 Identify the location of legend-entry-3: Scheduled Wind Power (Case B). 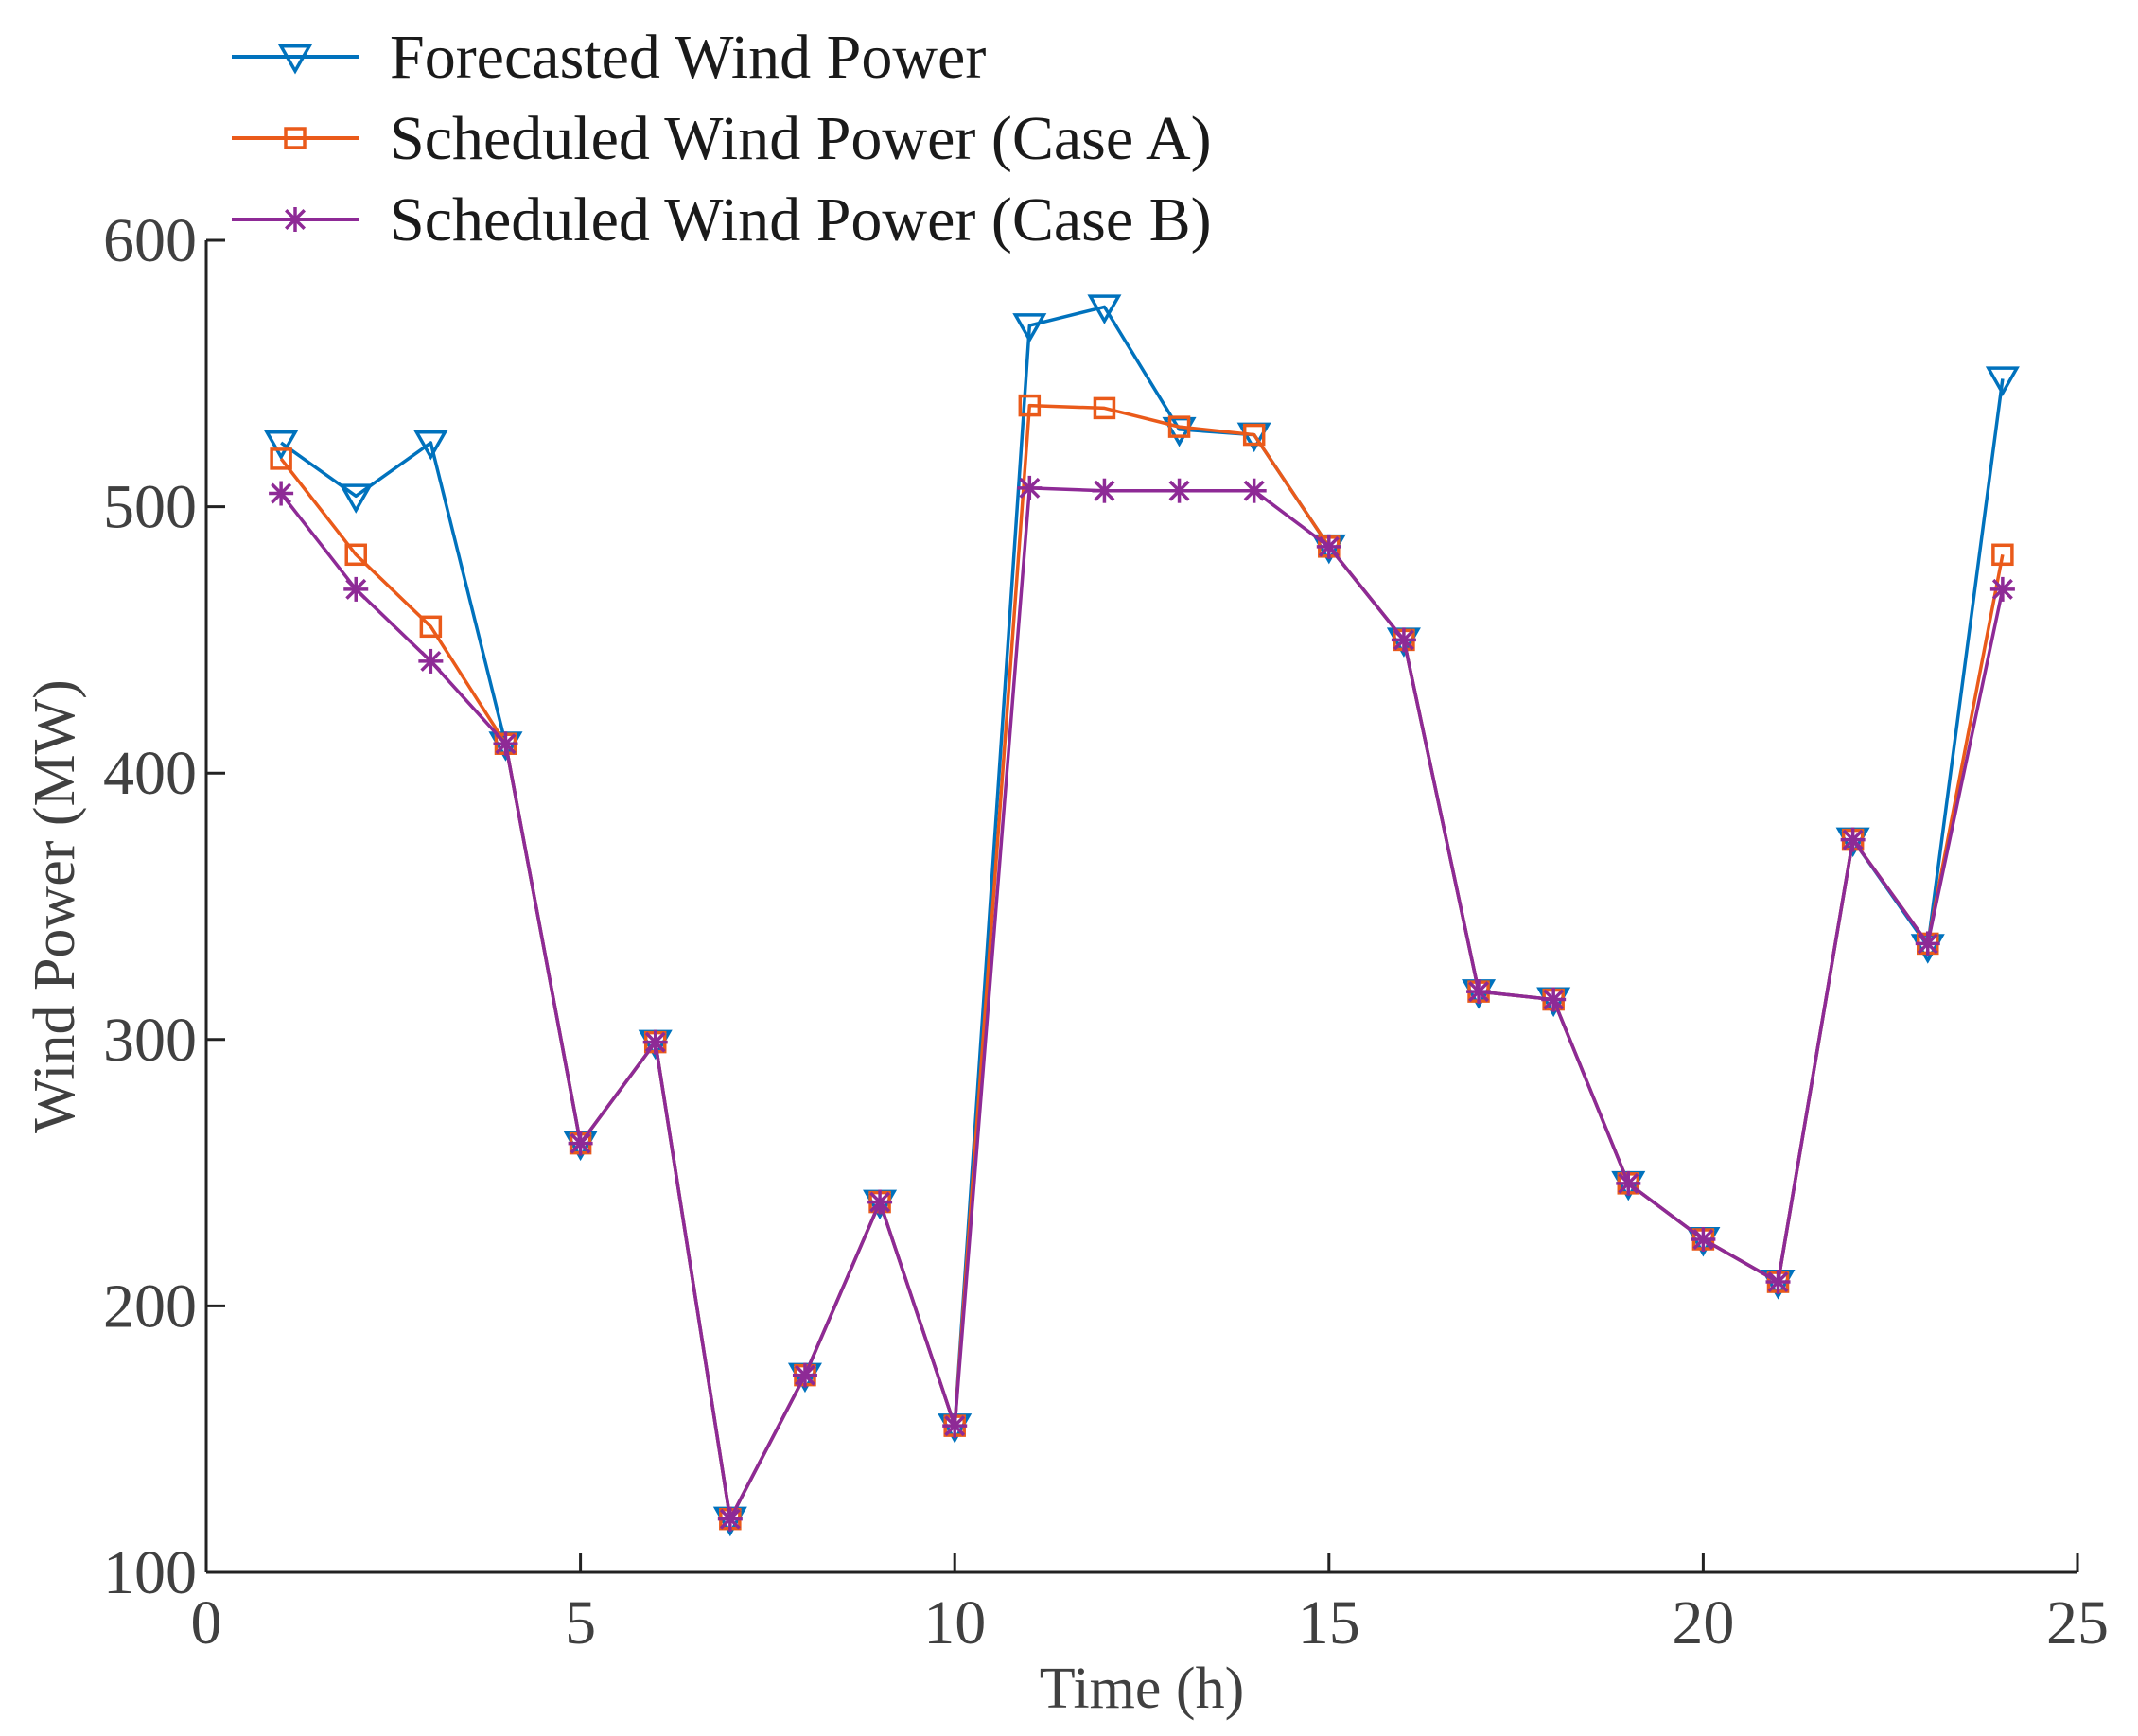
(722, 219).